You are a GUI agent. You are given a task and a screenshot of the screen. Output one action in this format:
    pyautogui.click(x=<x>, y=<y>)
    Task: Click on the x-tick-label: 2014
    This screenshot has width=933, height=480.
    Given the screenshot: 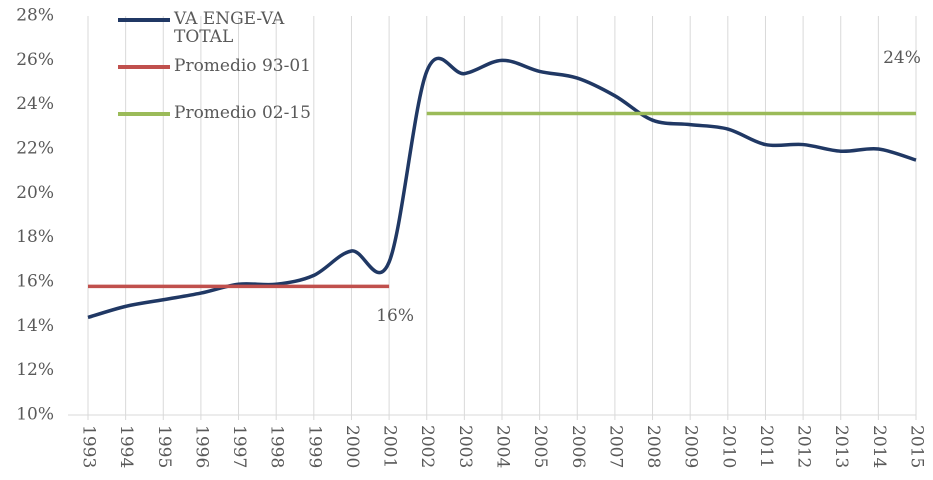 What is the action you would take?
    pyautogui.click(x=879, y=446)
    